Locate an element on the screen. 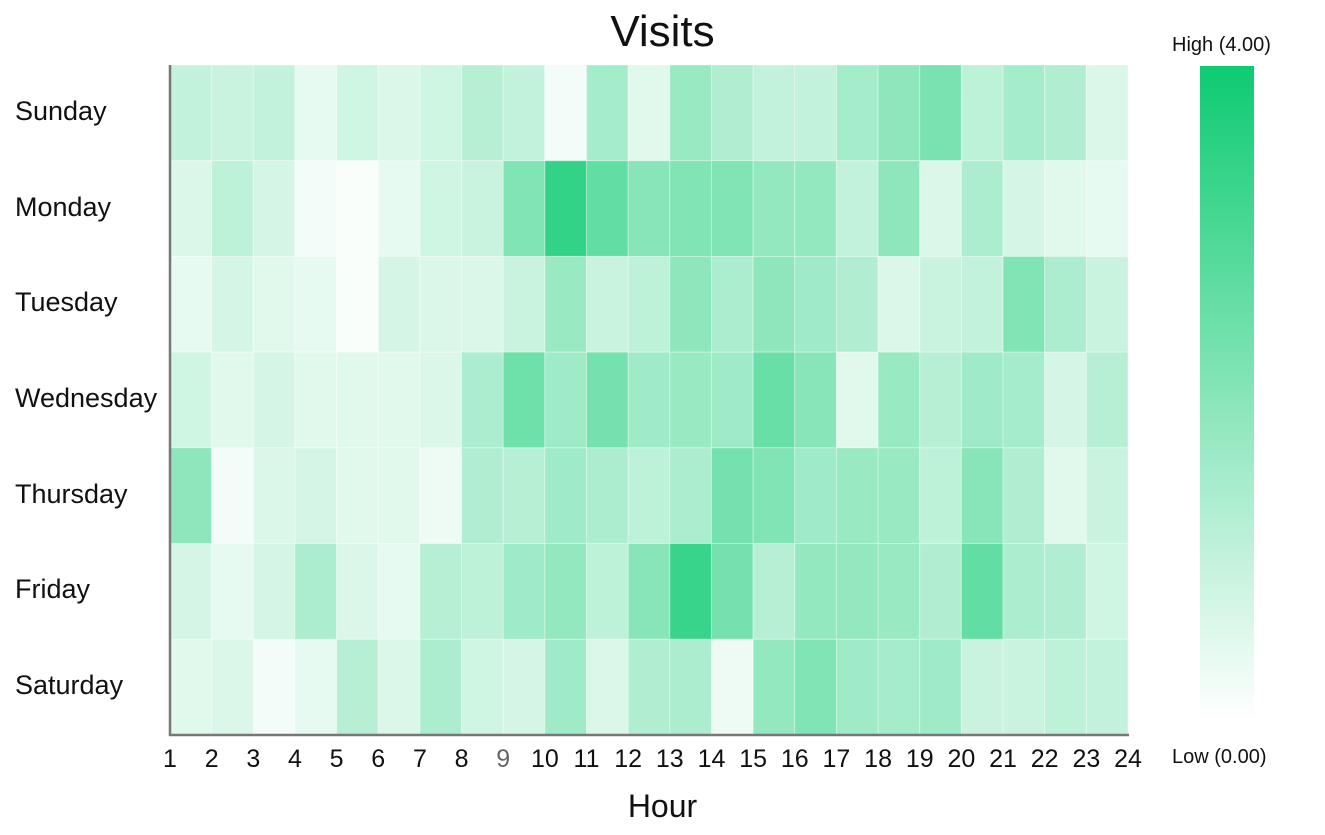  legend-low-label: Low (0.00) is located at coordinates (1219, 757).